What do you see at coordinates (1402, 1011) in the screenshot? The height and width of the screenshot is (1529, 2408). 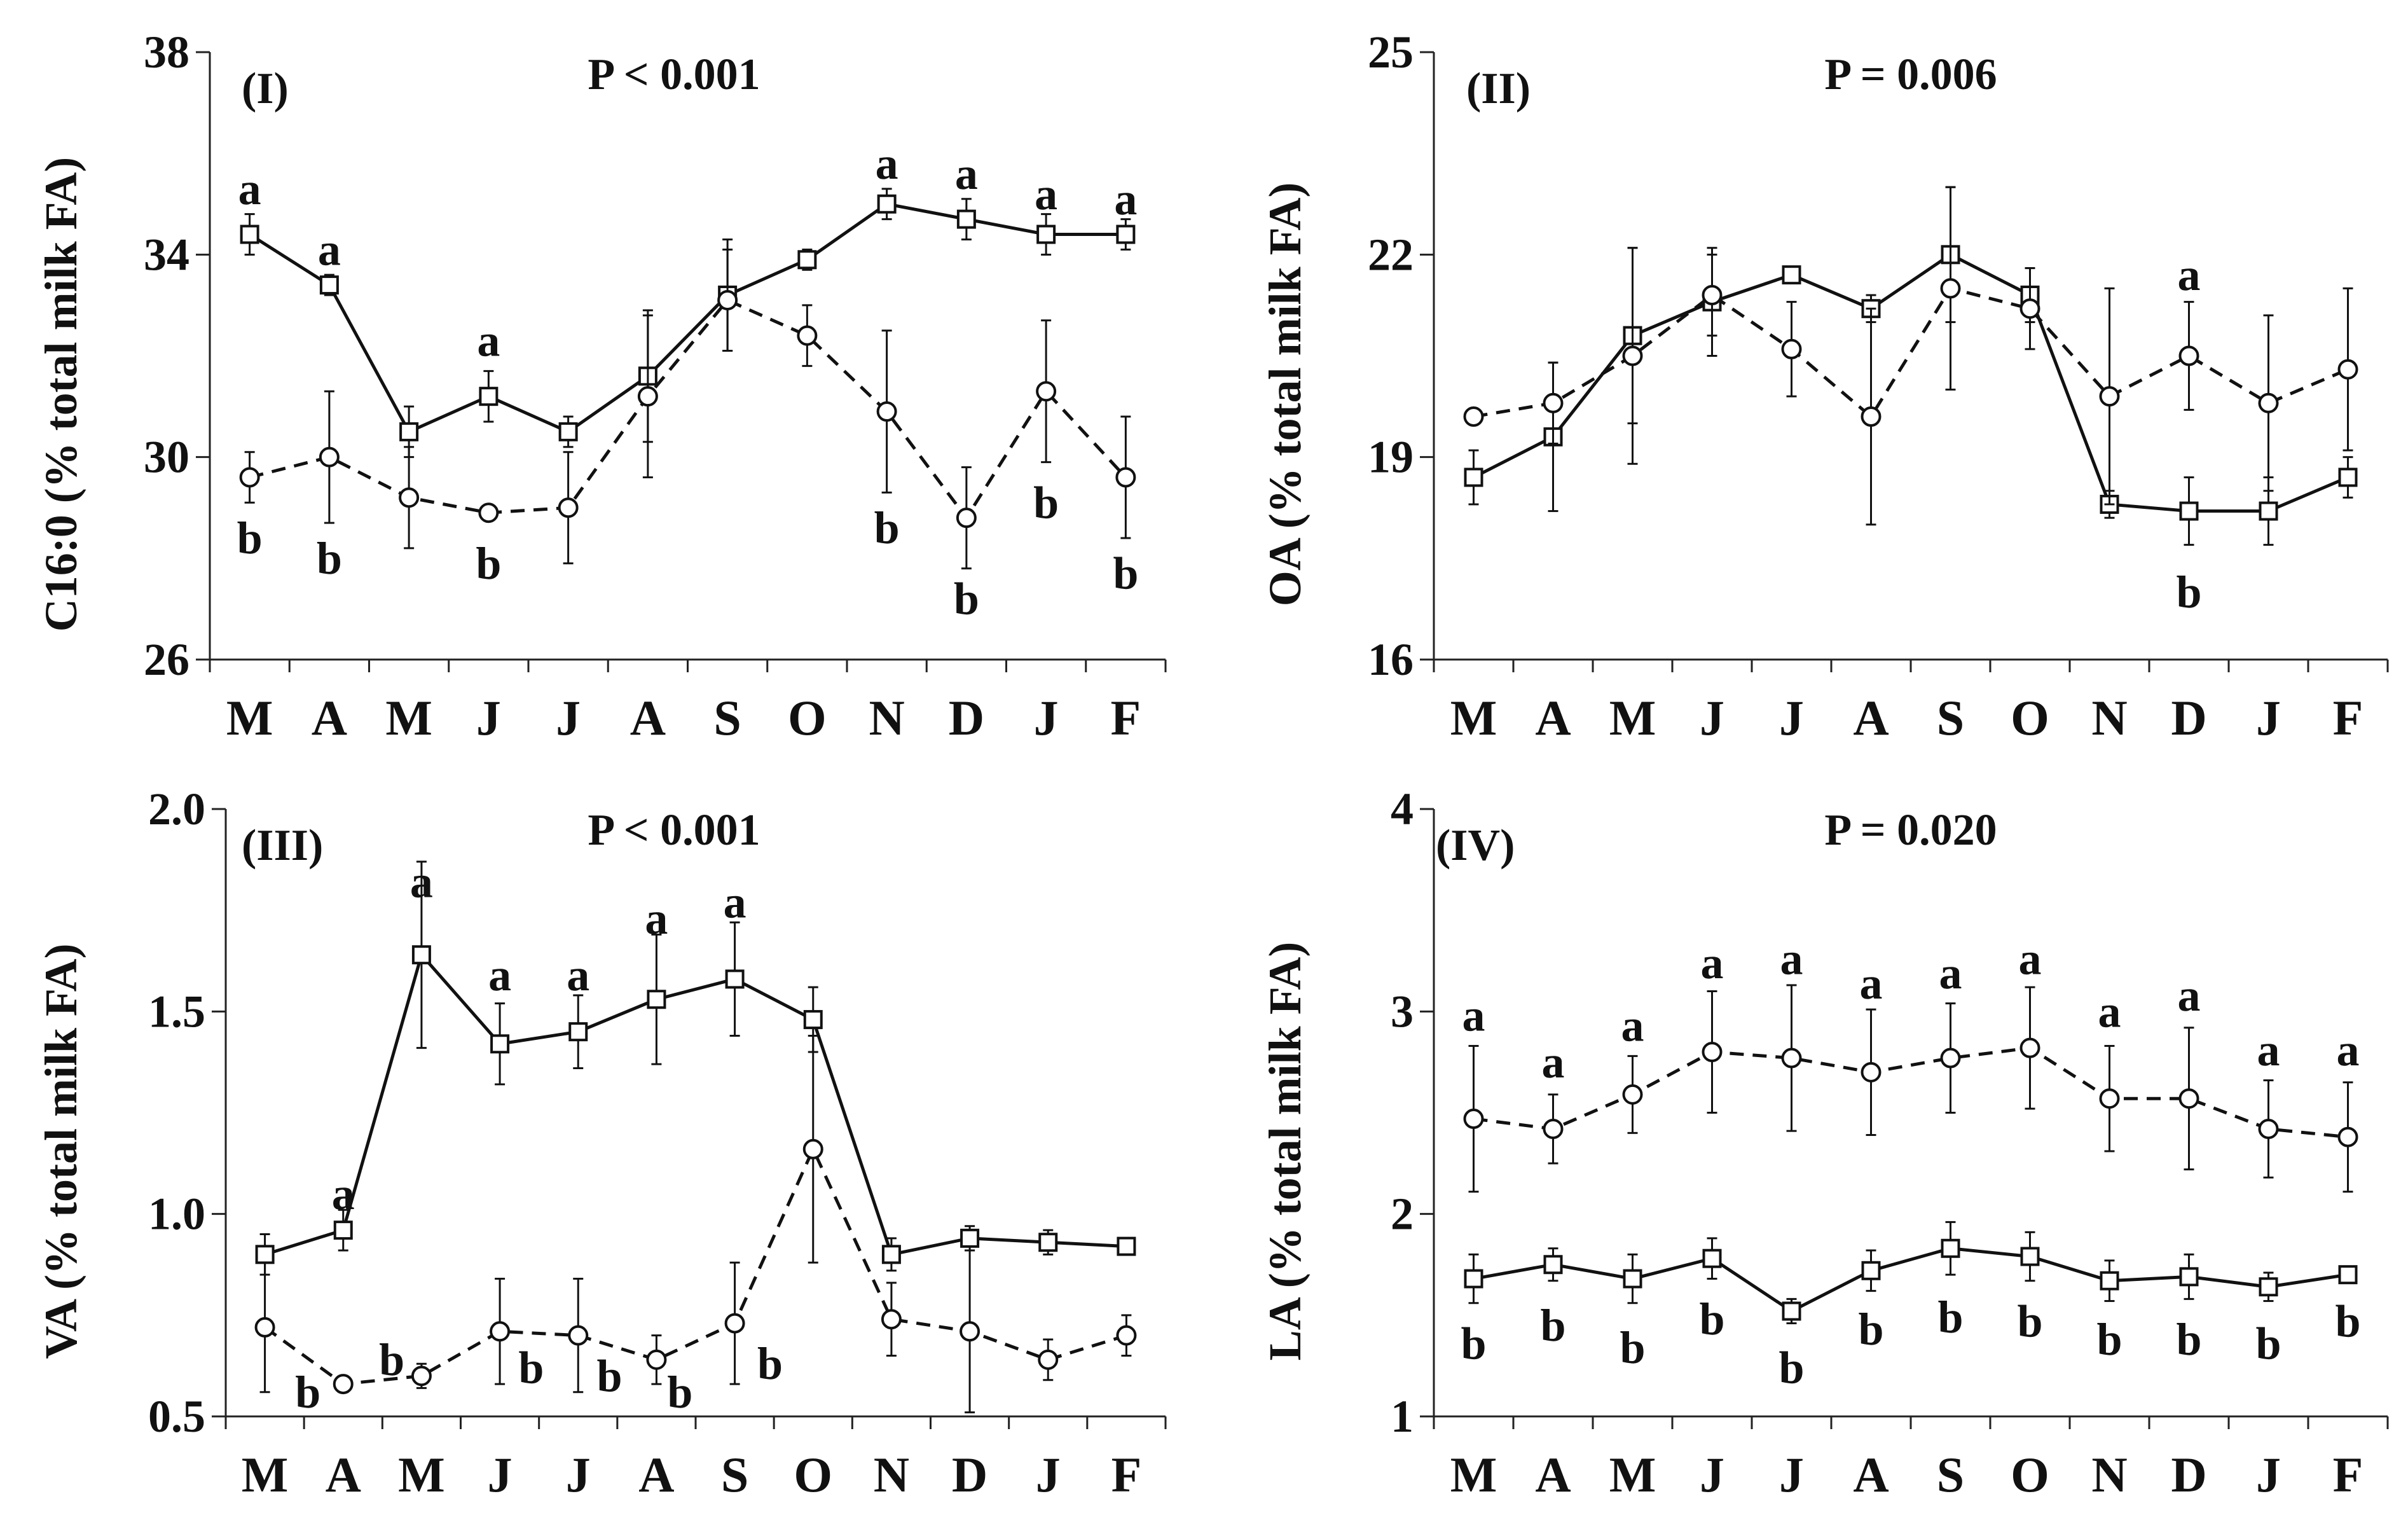 I see `y-tick-label: 3` at bounding box center [1402, 1011].